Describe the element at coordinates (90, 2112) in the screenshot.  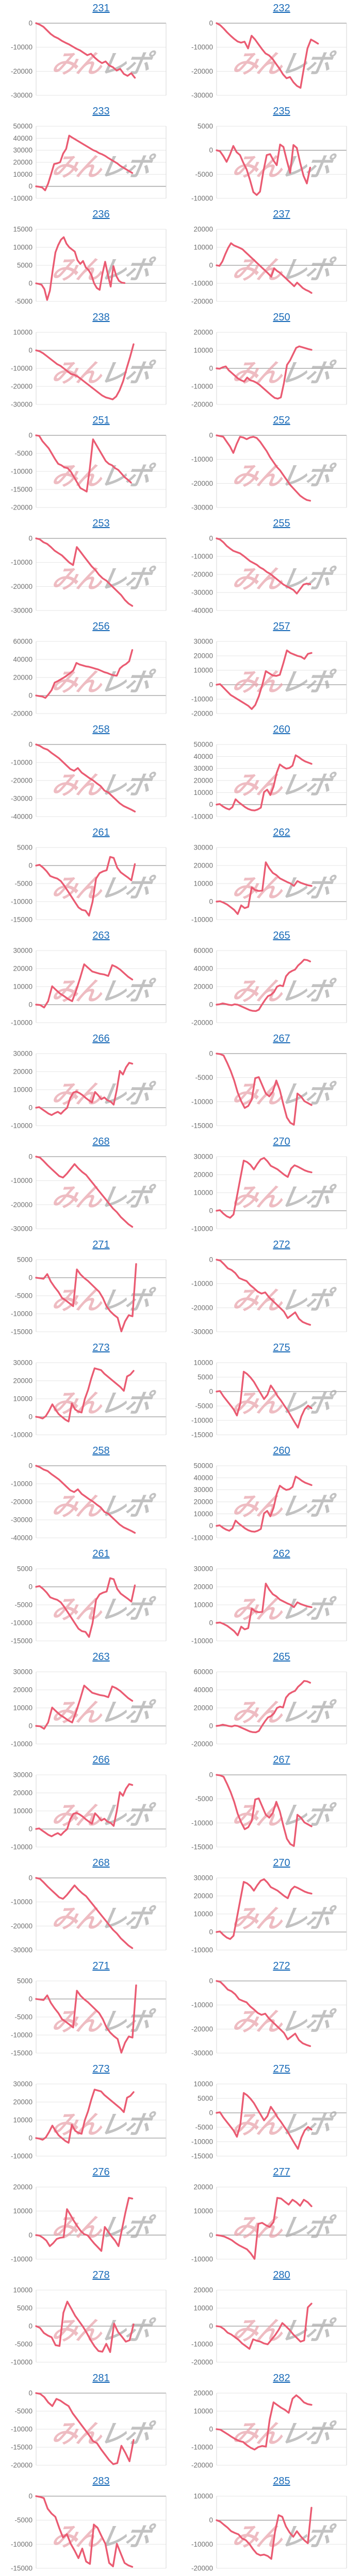
I see `chart-cell: 30000 20000 10000 0 -10000 みん レポ 273` at that location.